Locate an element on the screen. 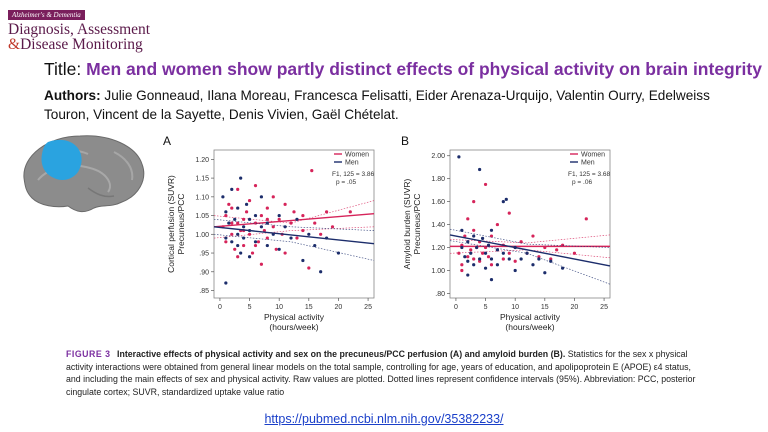  stat-p: p = .05 is located at coordinates (346, 182).